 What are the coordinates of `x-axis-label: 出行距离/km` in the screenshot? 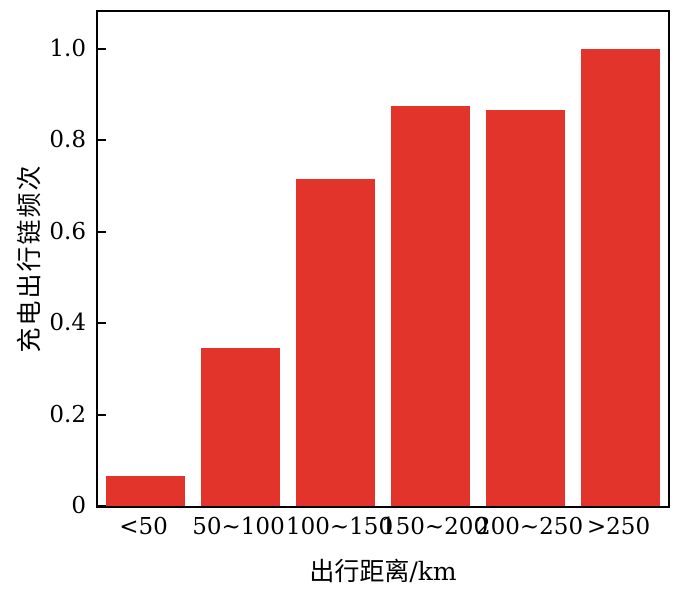 It's located at (383, 571).